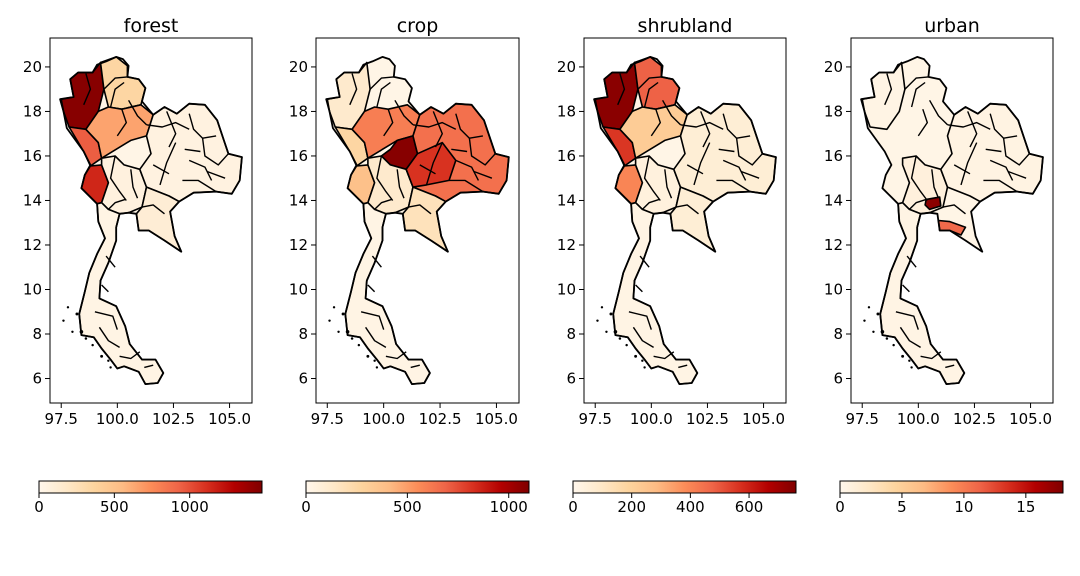 The image size is (1080, 576). I want to click on y-tick-label: 12, so click(833, 245).